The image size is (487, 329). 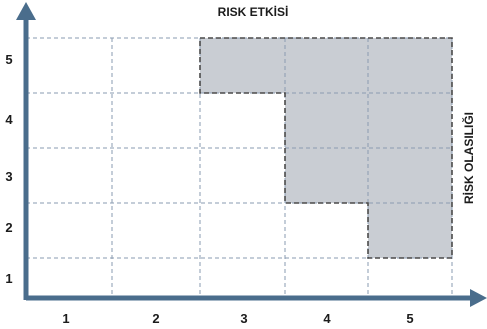 I want to click on y-tick-labels: 1 2 3 4 5, so click(x=9, y=169).